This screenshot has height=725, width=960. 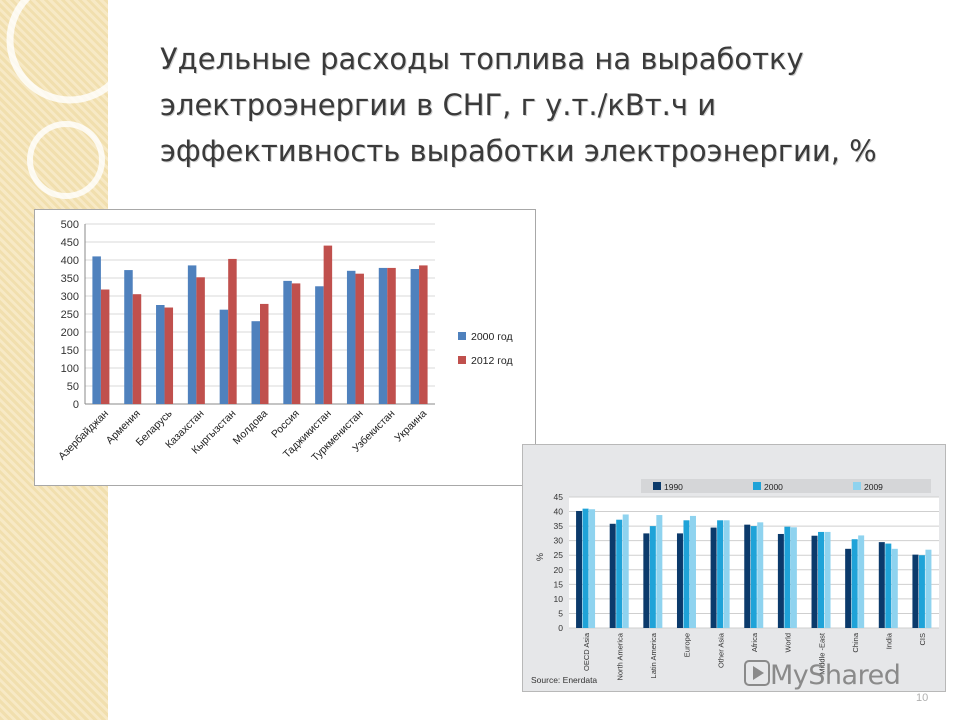 What do you see at coordinates (757, 673) in the screenshot?
I see `play-icon` at bounding box center [757, 673].